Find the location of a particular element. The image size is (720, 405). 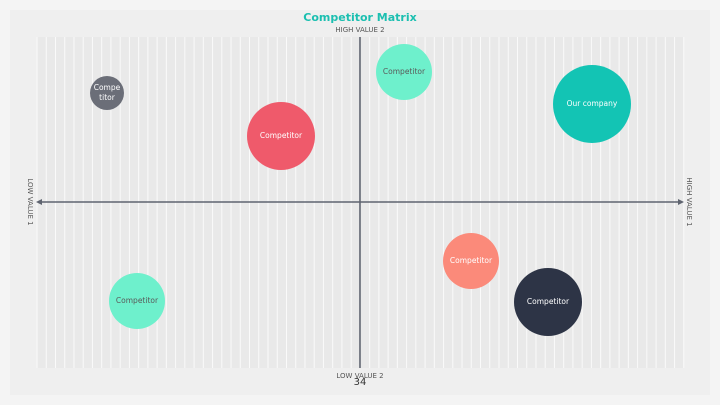

arrow-left is located at coordinates (39, 202).